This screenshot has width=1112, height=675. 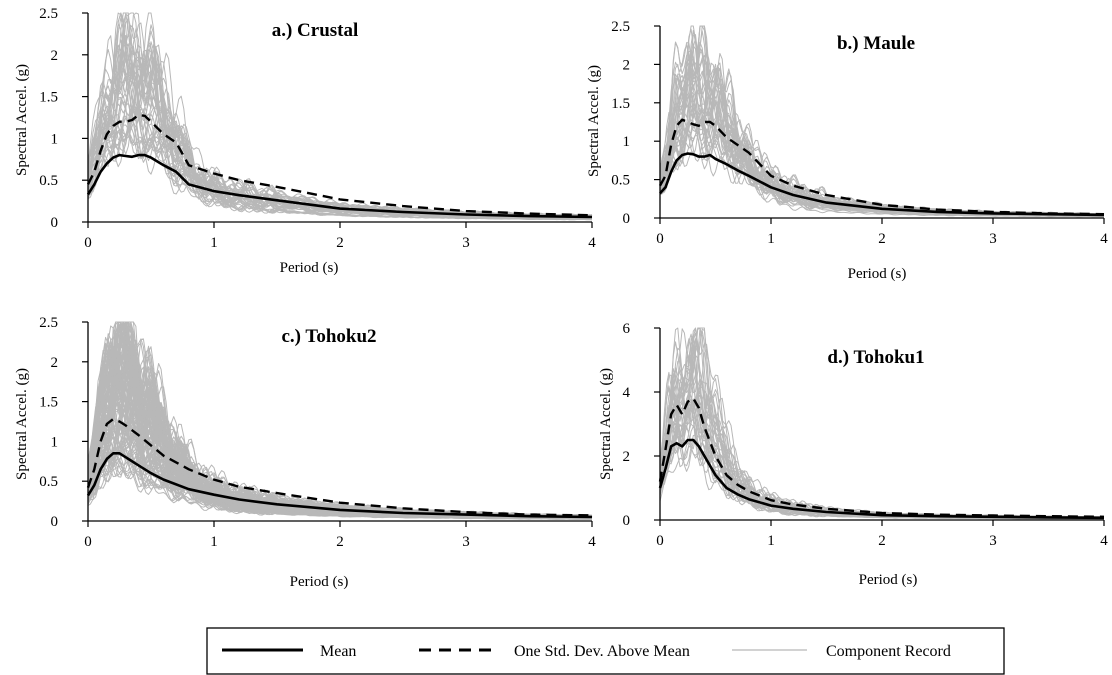 What do you see at coordinates (627, 393) in the screenshot?
I see `y-tick-label: 4` at bounding box center [627, 393].